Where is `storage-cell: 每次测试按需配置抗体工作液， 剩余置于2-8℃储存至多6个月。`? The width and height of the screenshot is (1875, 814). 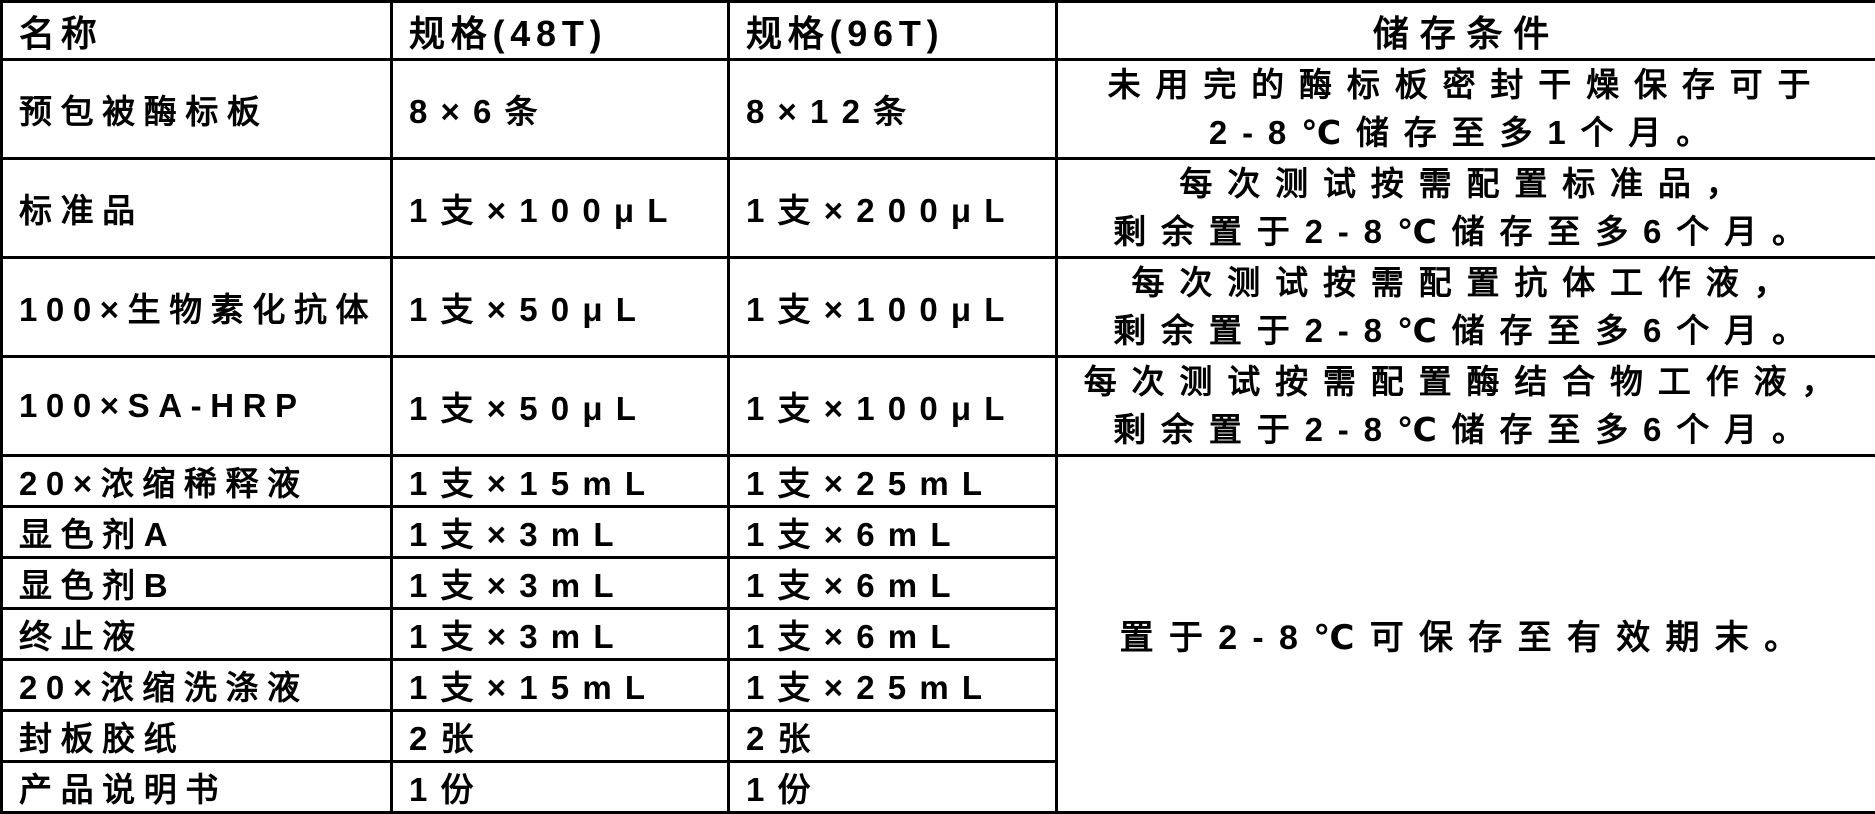 storage-cell: 每次测试按需配置抗体工作液， 剩余置于2-8℃储存至多6个月。 is located at coordinates (1466, 307).